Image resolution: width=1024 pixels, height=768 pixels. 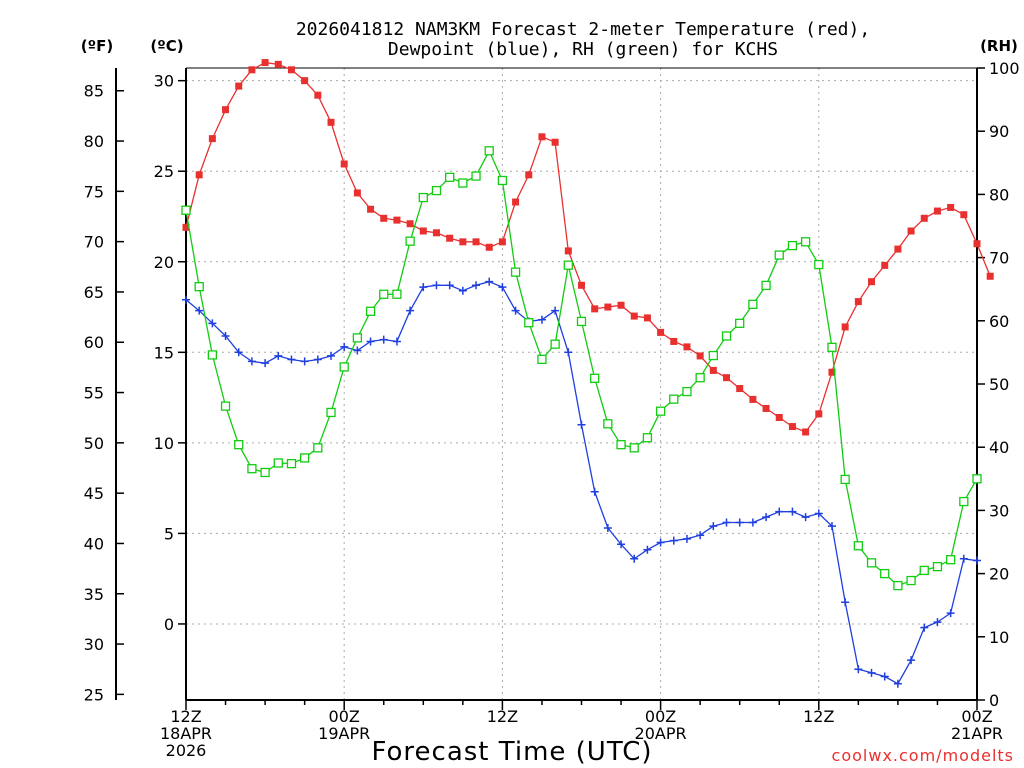 What do you see at coordinates (999, 510) in the screenshot?
I see `rh-tick-label: 30` at bounding box center [999, 510].